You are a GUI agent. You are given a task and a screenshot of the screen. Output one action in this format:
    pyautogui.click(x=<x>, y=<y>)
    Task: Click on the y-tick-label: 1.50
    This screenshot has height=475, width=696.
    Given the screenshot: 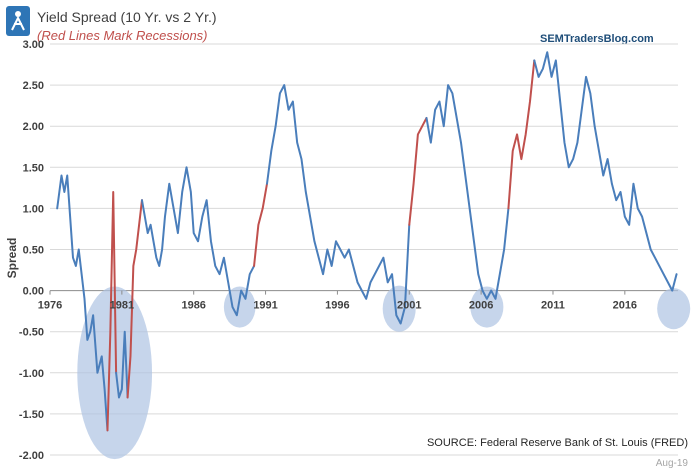 What is the action you would take?
    pyautogui.click(x=33, y=168)
    